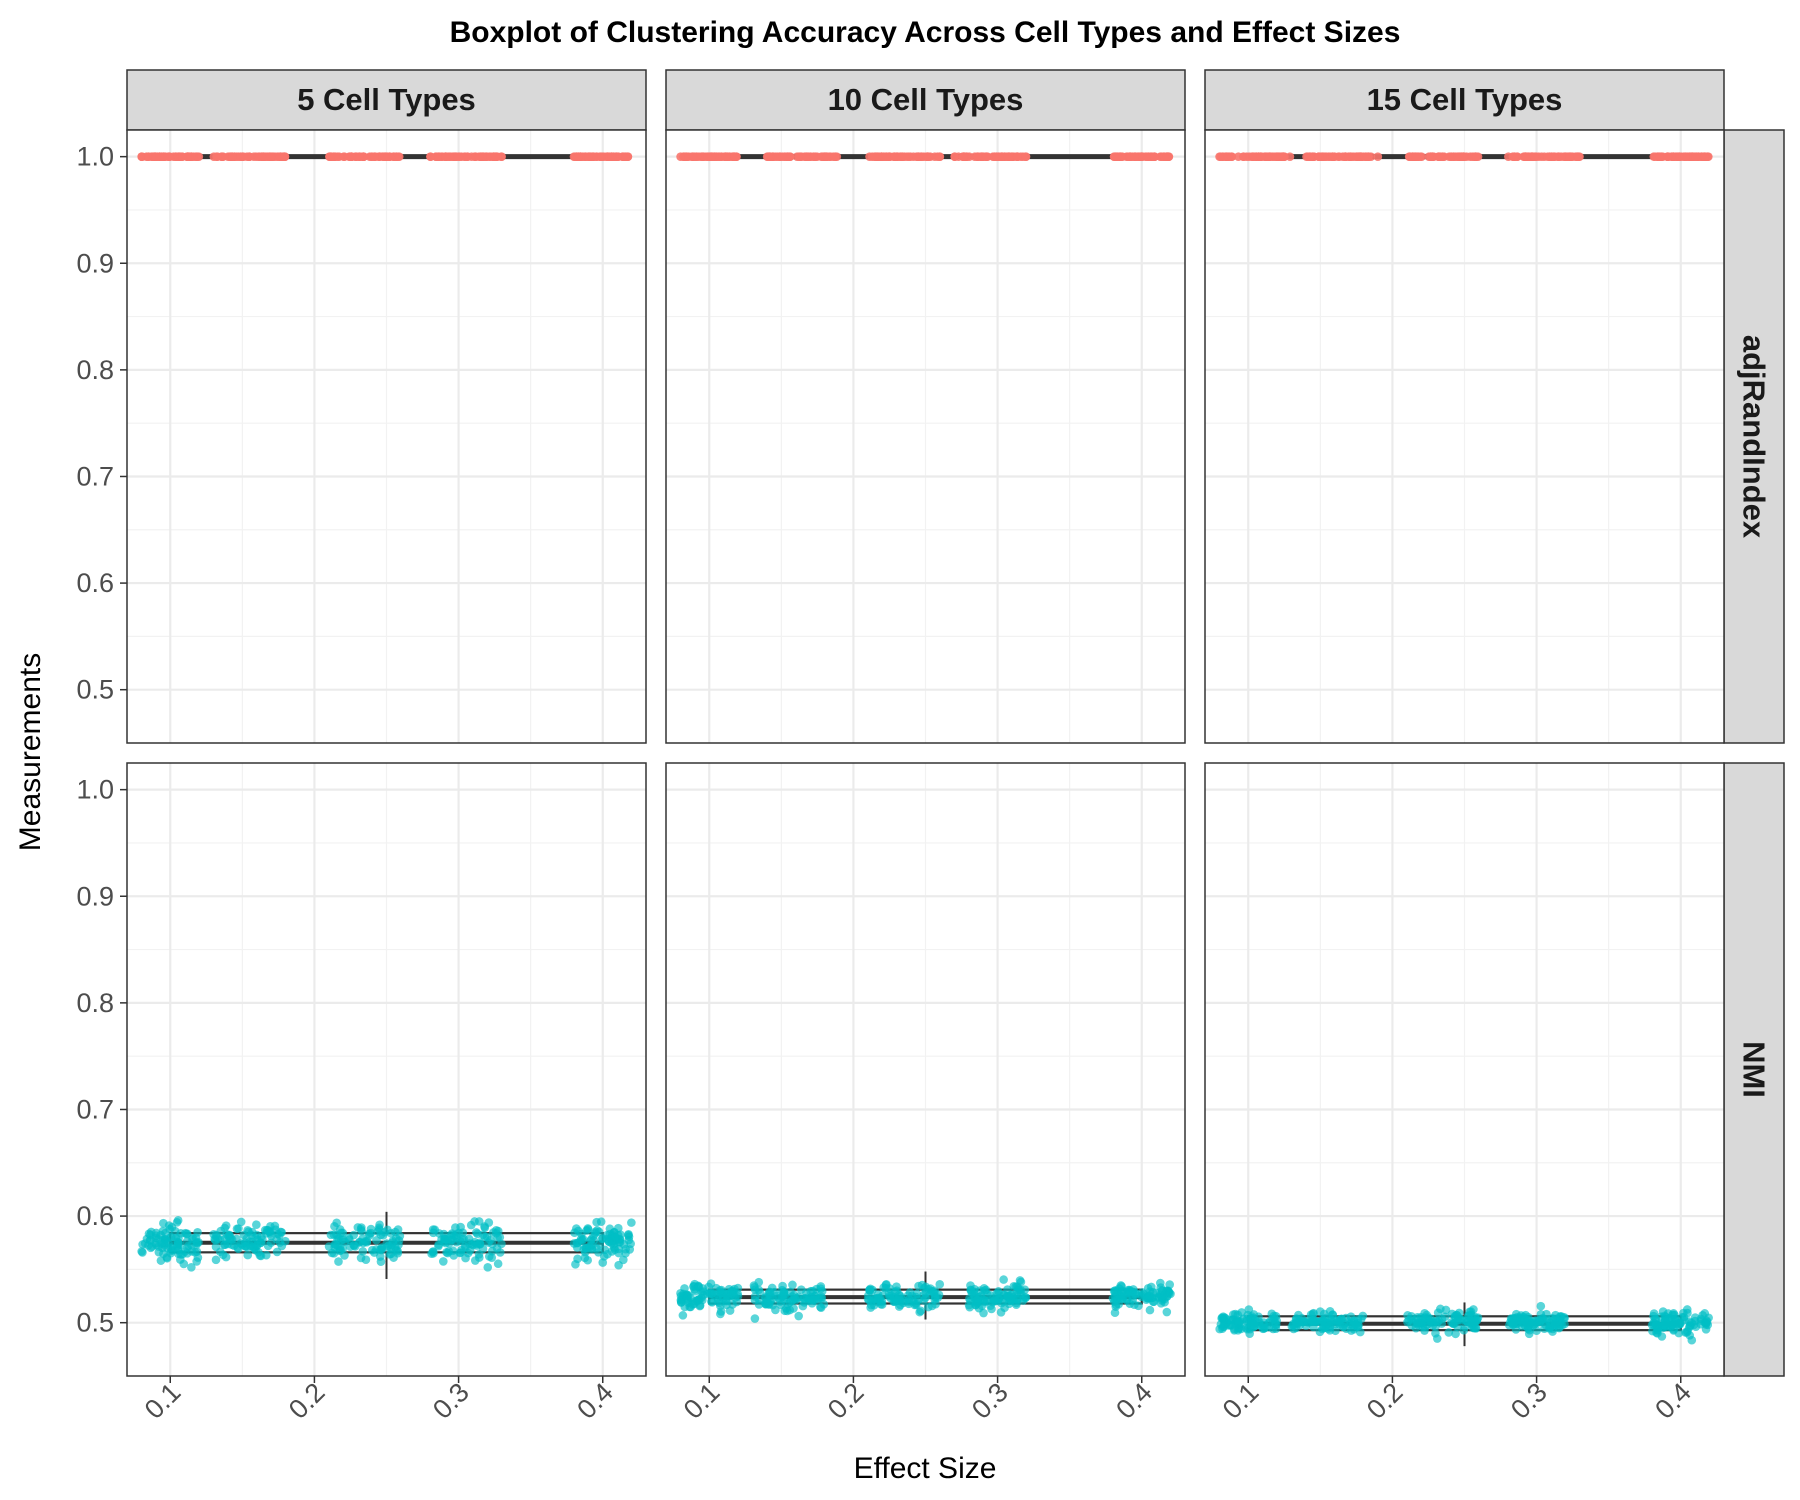 The image size is (1800, 1500). I want to click on y-tick-label: 0.7, so click(95, 1109).